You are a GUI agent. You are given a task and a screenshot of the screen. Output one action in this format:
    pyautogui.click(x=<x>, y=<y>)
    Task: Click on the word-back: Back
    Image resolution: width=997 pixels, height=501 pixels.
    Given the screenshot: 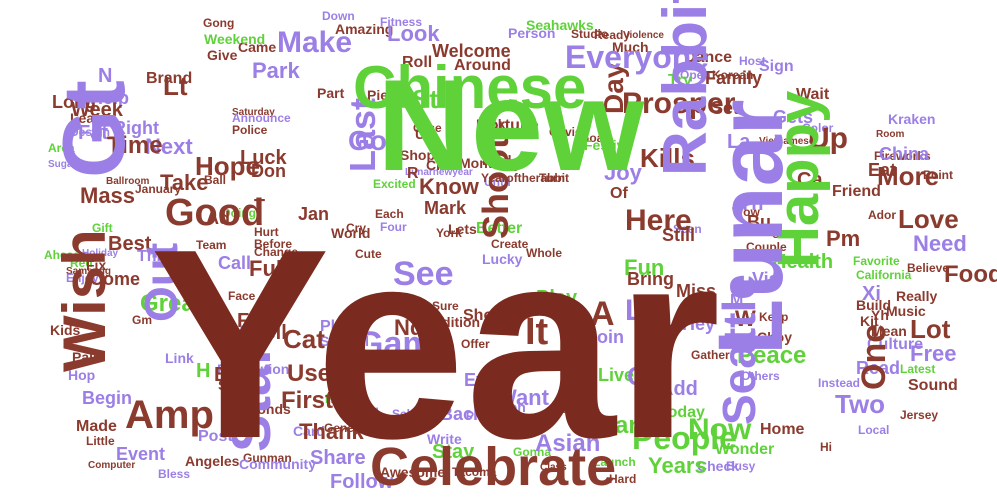 What is the action you would take?
    pyautogui.click(x=462, y=414)
    